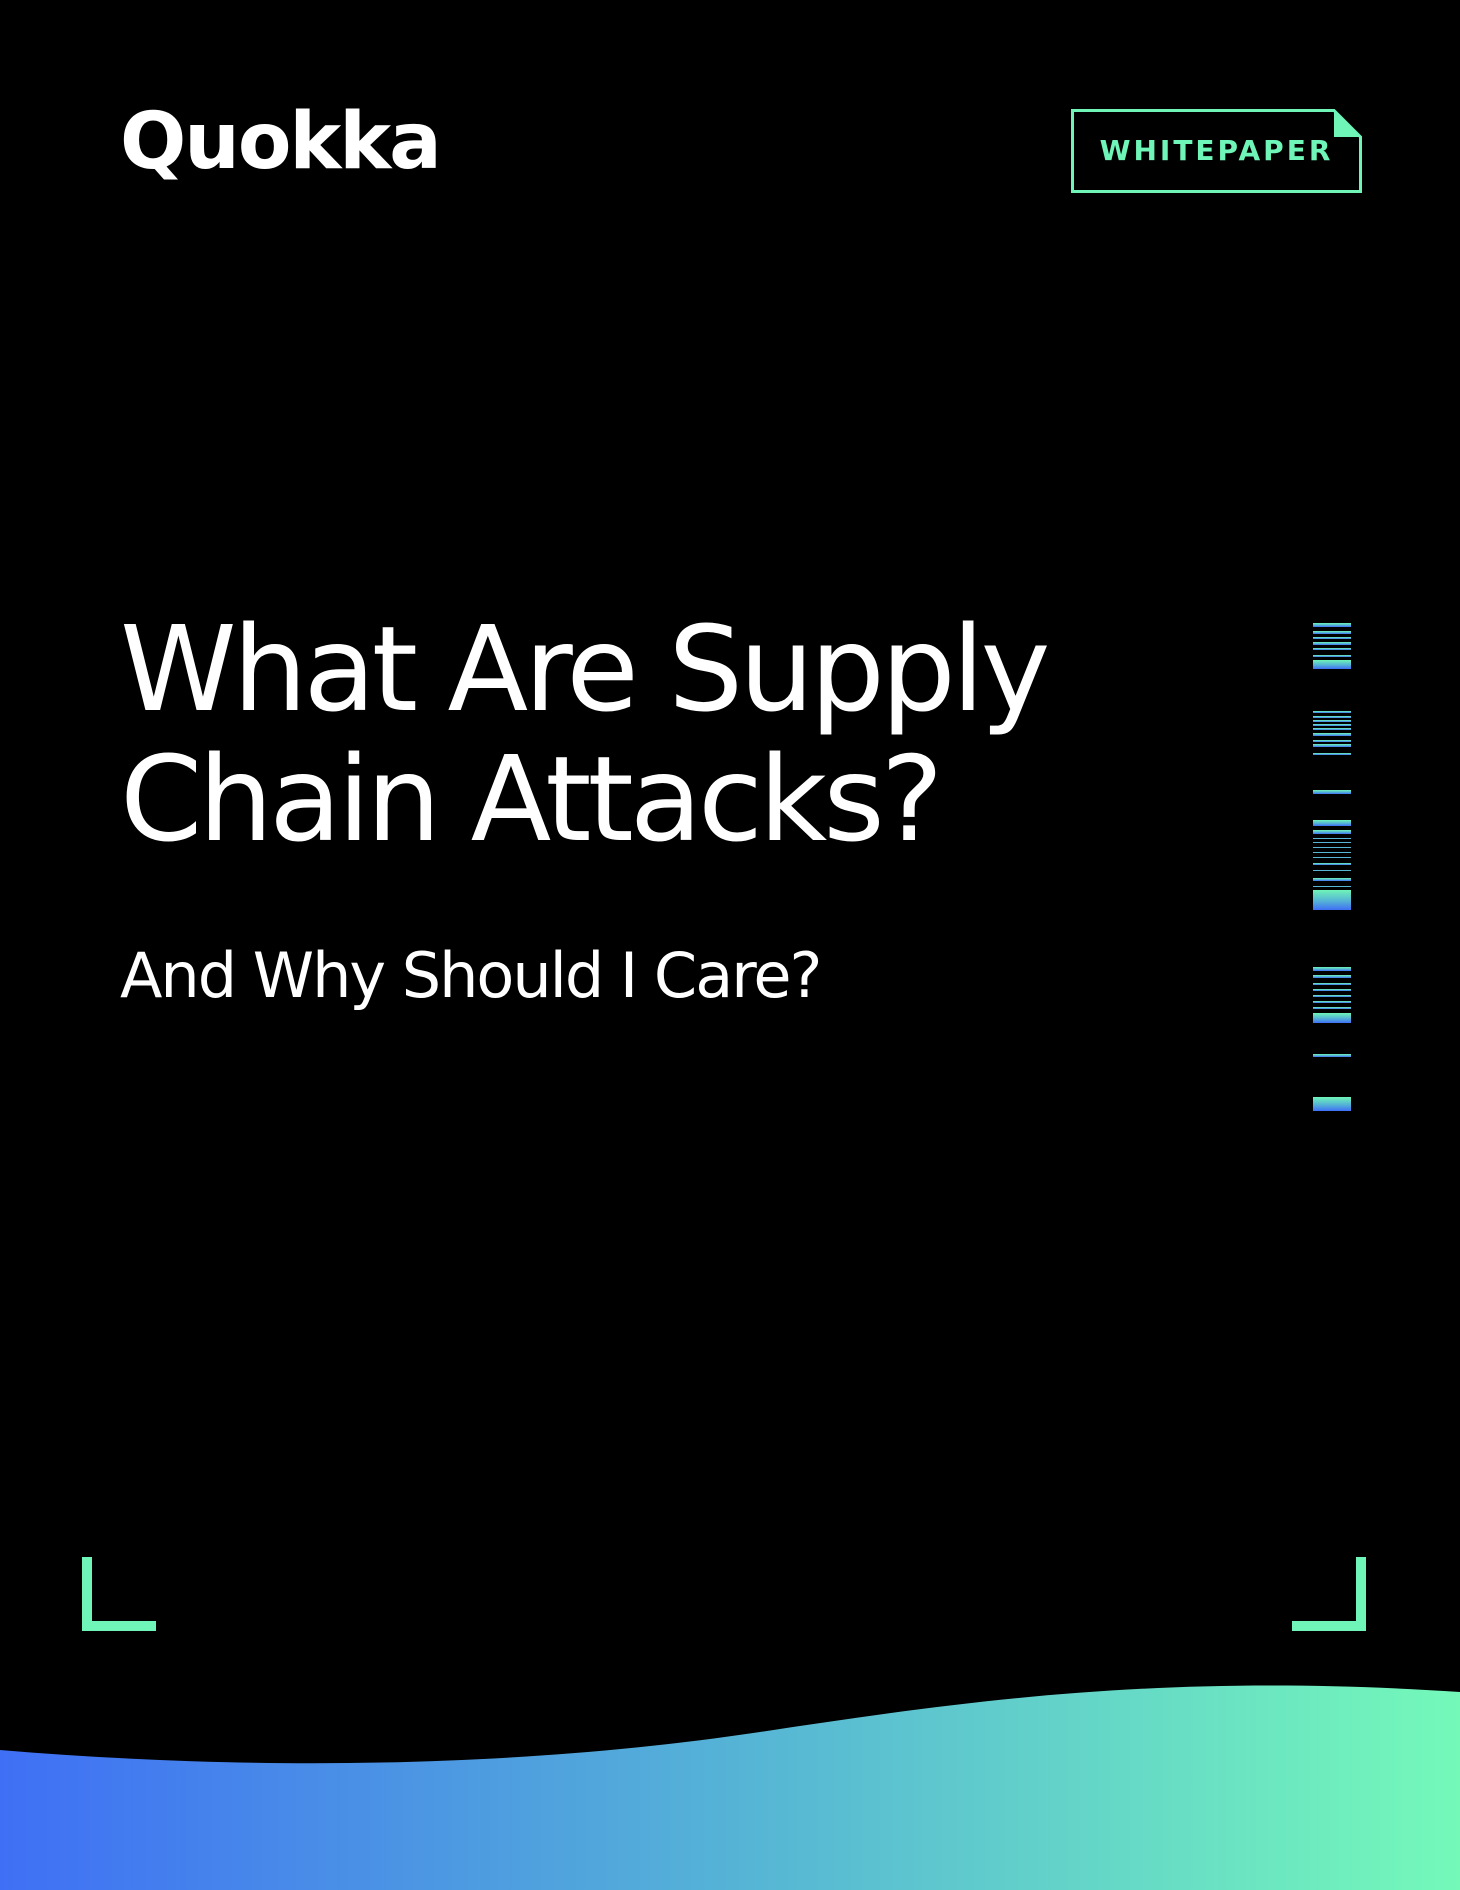 The width and height of the screenshot is (1460, 1890). I want to click on corner-bracket-left-icon, so click(119, 1594).